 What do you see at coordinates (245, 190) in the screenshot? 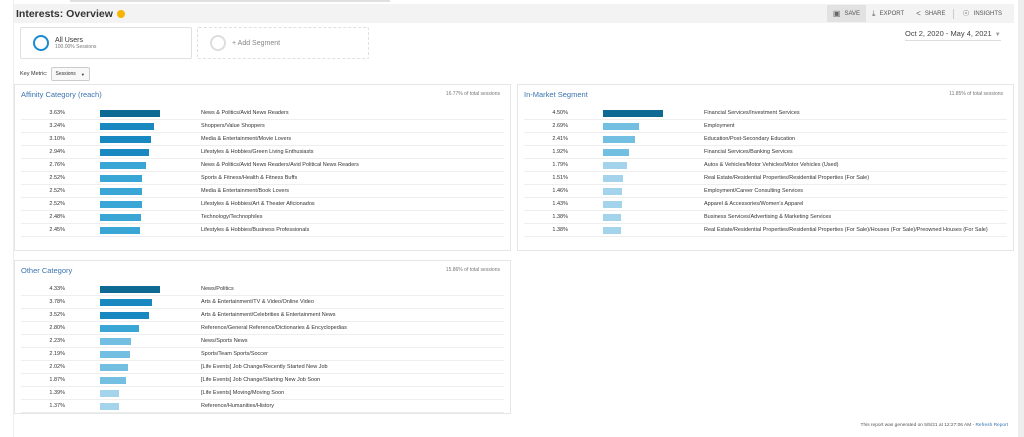
I see `row-label: Media & Entertainment/Book Lovers` at bounding box center [245, 190].